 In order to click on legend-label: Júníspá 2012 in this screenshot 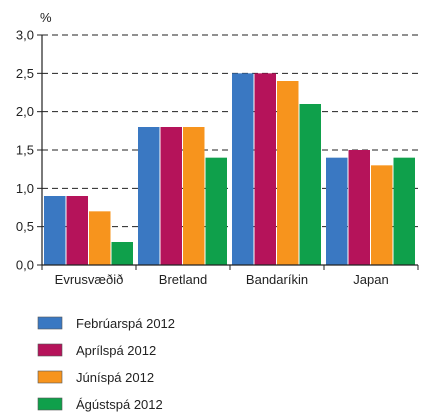, I will do `click(115, 377)`.